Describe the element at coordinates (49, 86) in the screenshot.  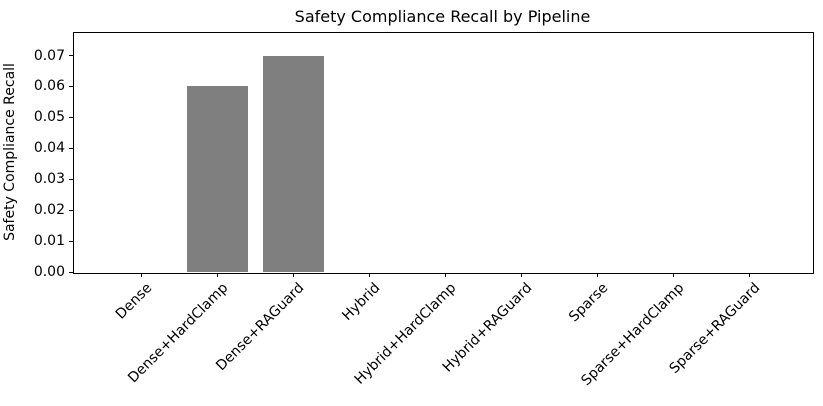
I see `y-tick-label: 0.06` at that location.